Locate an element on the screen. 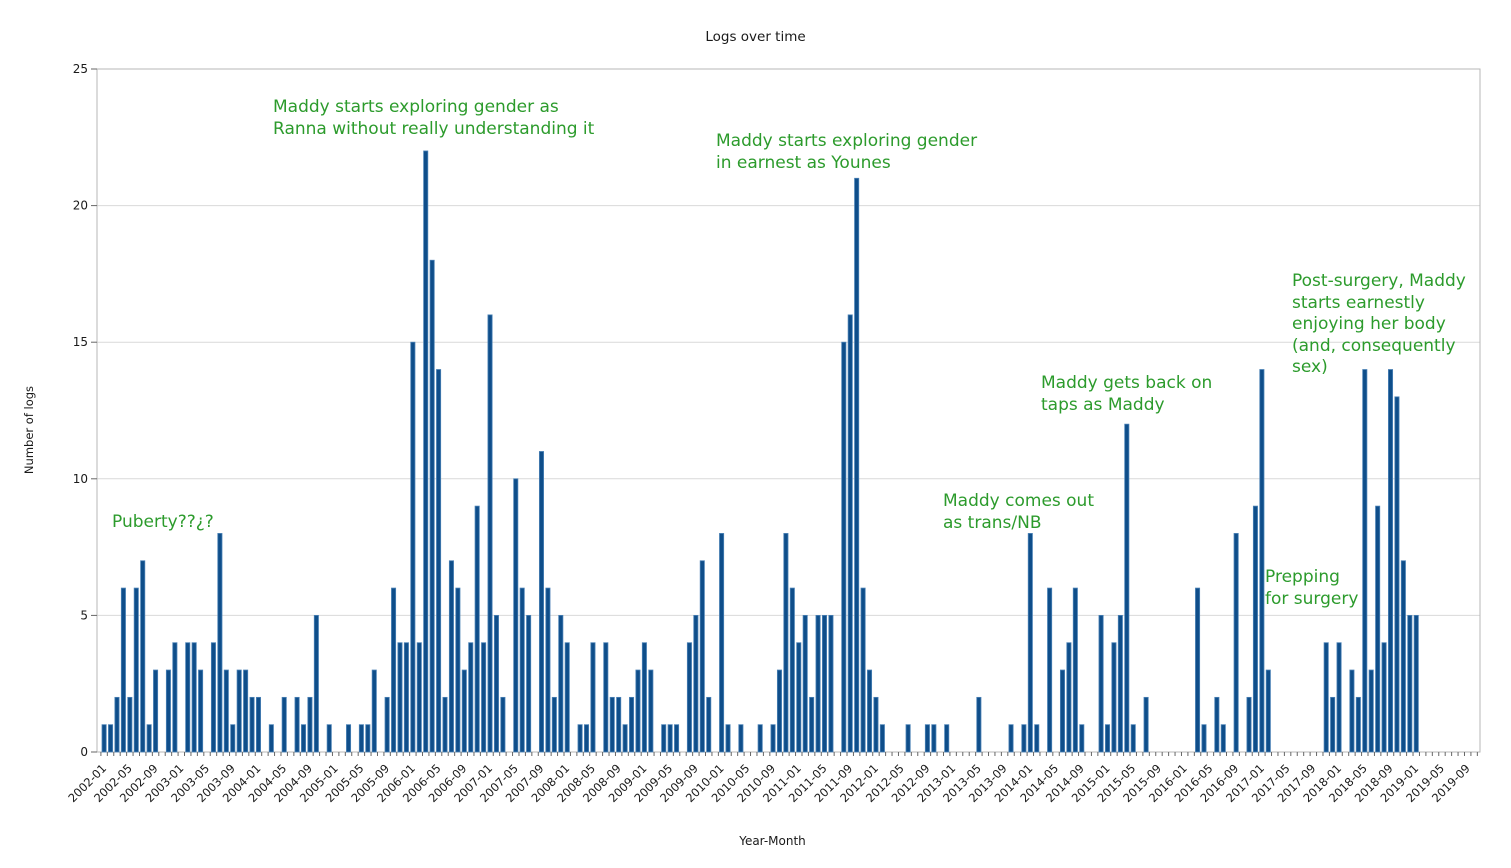 This screenshot has width=1511, height=868. annotation-prepping: Prepping for surgery is located at coordinates (1312, 588).